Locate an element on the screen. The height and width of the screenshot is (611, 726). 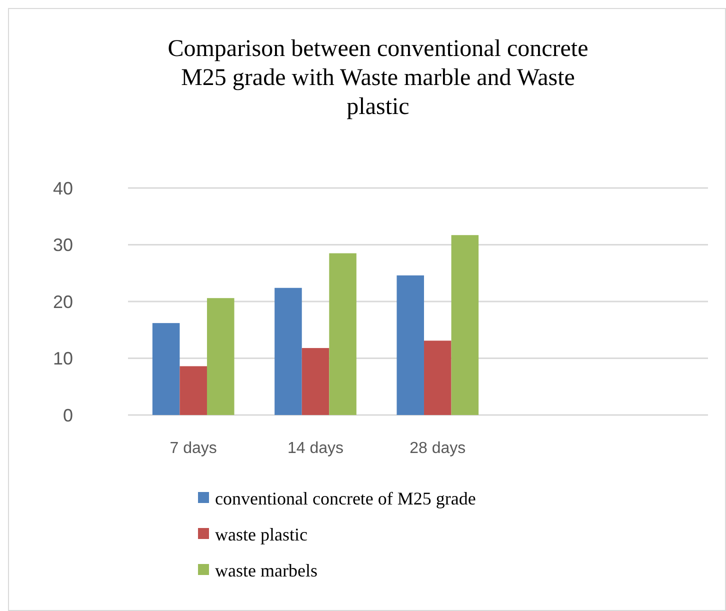
legend-label: waste plastic is located at coordinates (261, 534).